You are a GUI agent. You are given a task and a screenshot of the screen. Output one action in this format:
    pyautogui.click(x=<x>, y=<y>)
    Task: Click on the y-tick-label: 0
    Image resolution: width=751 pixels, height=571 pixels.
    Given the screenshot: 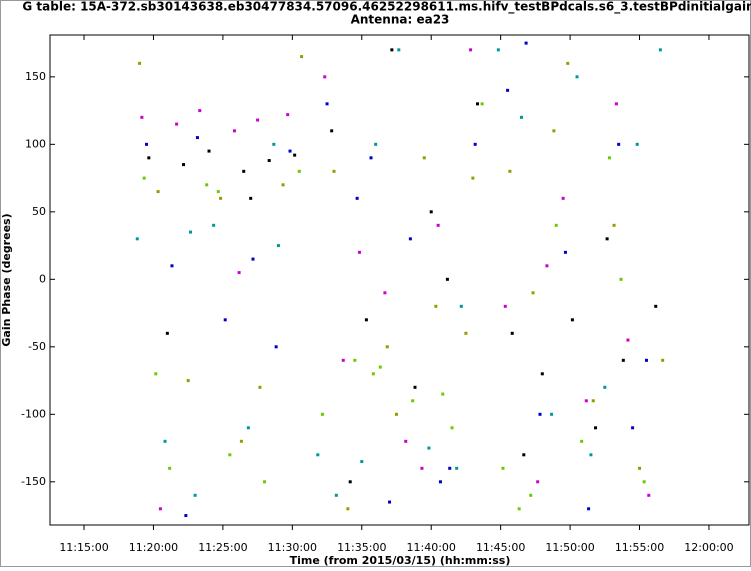 What is the action you would take?
    pyautogui.click(x=42, y=278)
    